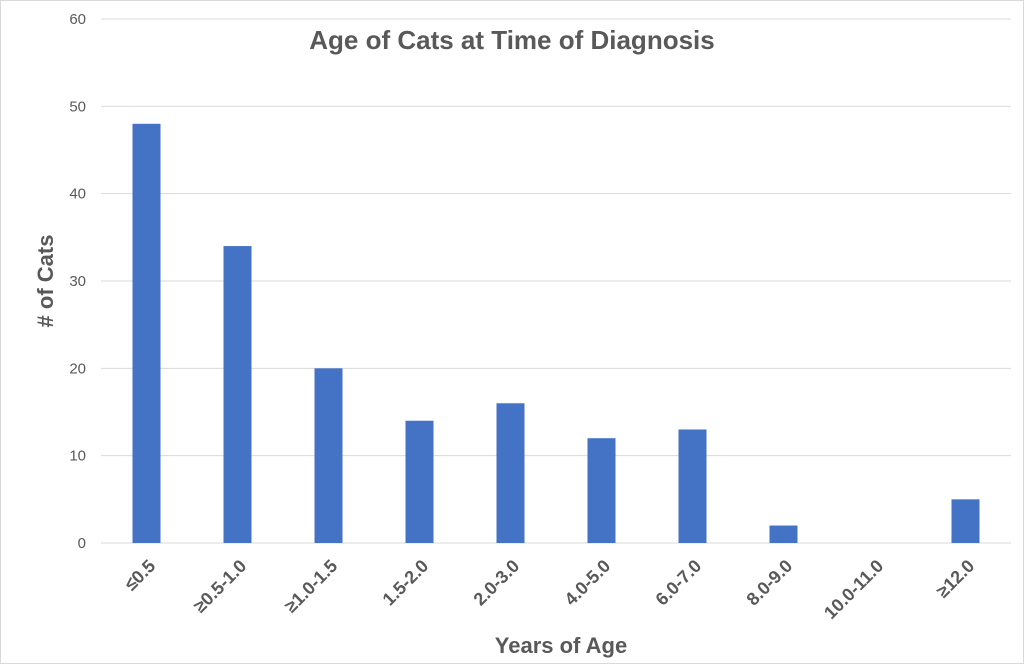 Image resolution: width=1024 pixels, height=664 pixels. What do you see at coordinates (77, 456) in the screenshot?
I see `y-tick-label: 10` at bounding box center [77, 456].